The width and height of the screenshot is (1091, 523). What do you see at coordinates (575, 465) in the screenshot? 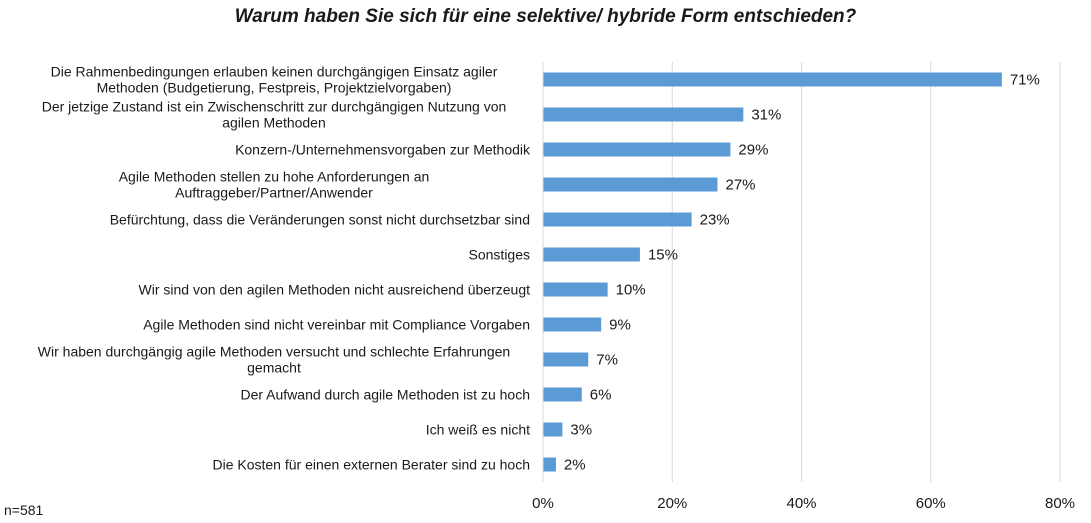
I see `value-label: 2%` at bounding box center [575, 465].